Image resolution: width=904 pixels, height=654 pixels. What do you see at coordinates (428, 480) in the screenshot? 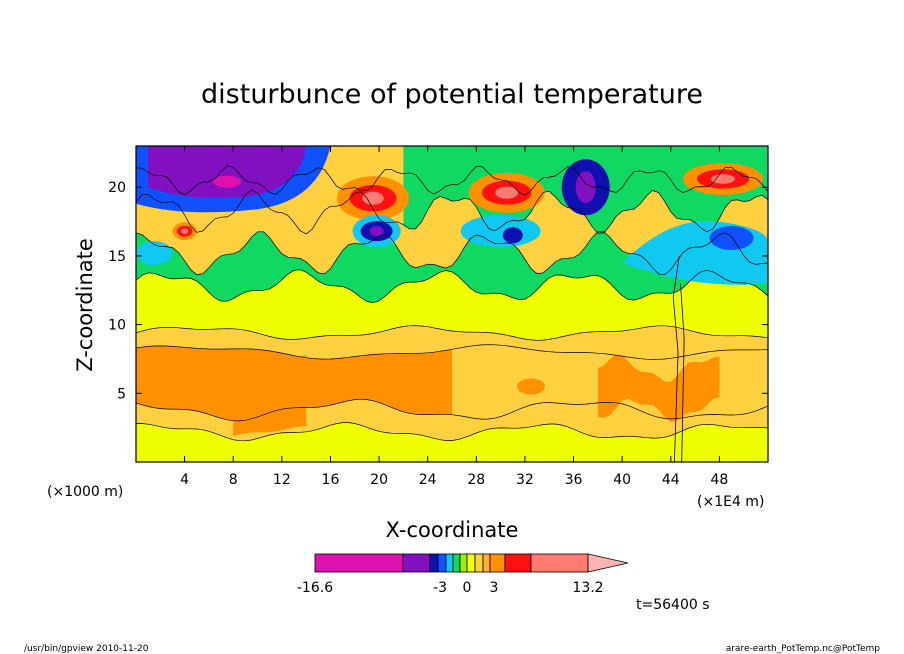
I see `x-tick-label: 24` at bounding box center [428, 480].